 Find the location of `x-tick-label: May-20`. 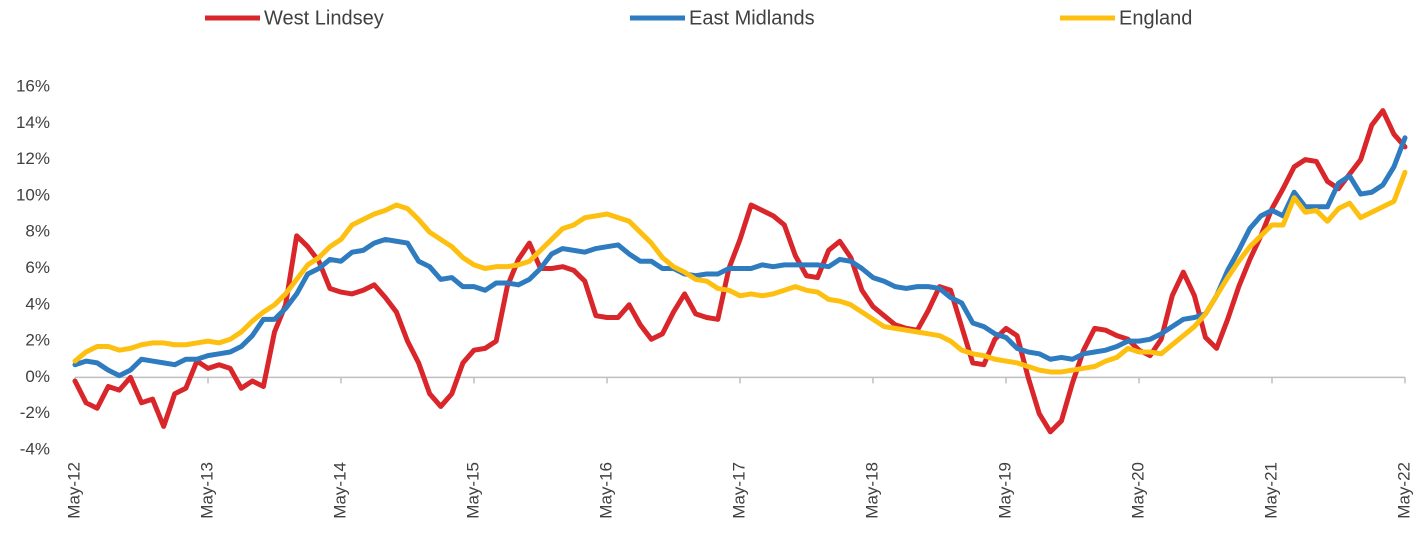

x-tick-label: May-20 is located at coordinates (1137, 490).